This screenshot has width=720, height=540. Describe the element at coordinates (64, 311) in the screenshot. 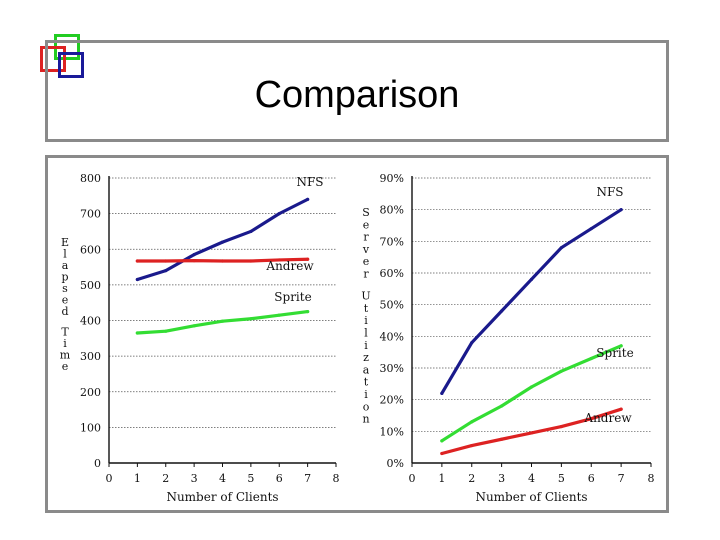

I see `chart1-y-axis-title-letter: d` at that location.